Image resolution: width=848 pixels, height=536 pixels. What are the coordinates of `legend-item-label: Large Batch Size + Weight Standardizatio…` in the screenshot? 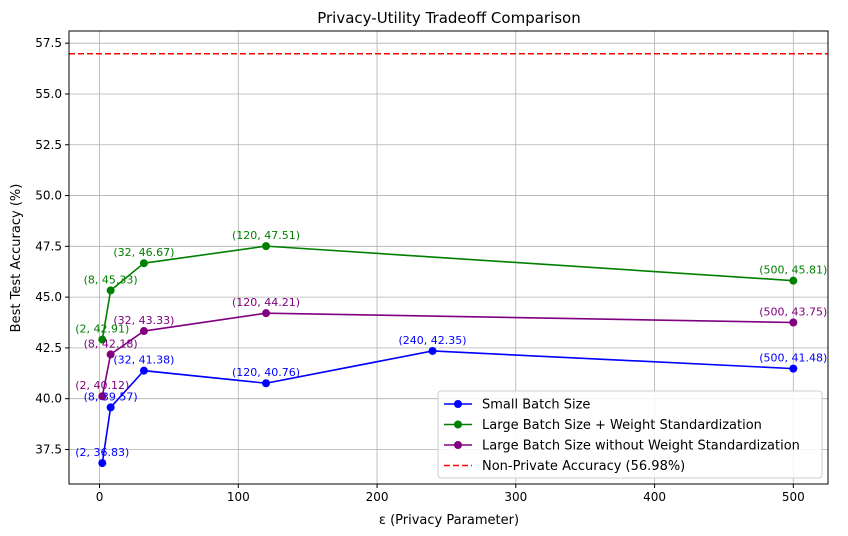 It's located at (622, 425).